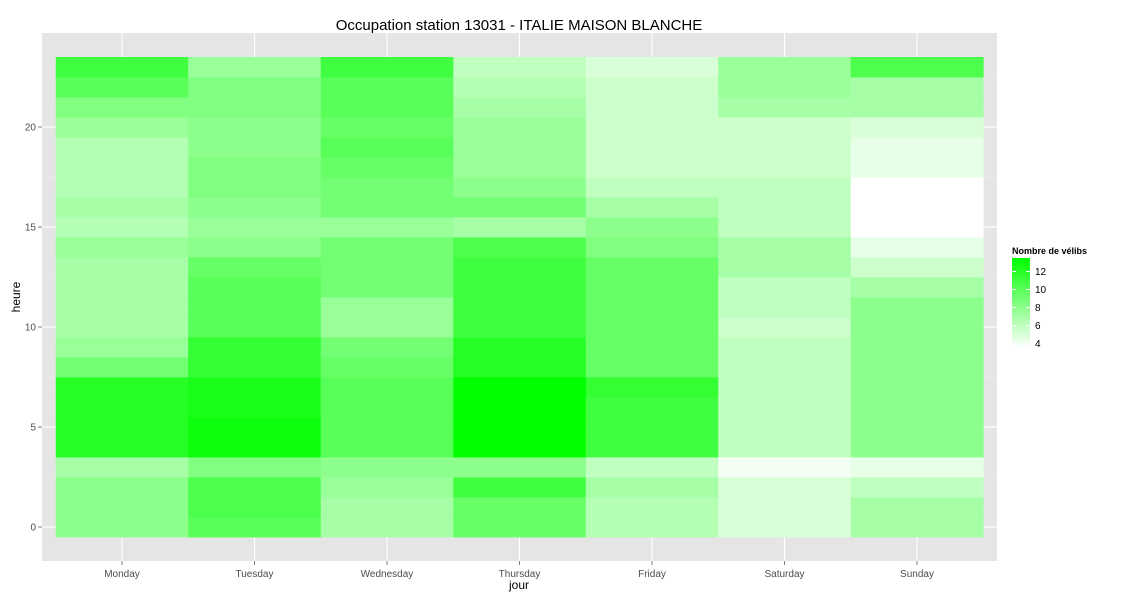  What do you see at coordinates (33, 528) in the screenshot?
I see `y-tick-label: 0` at bounding box center [33, 528].